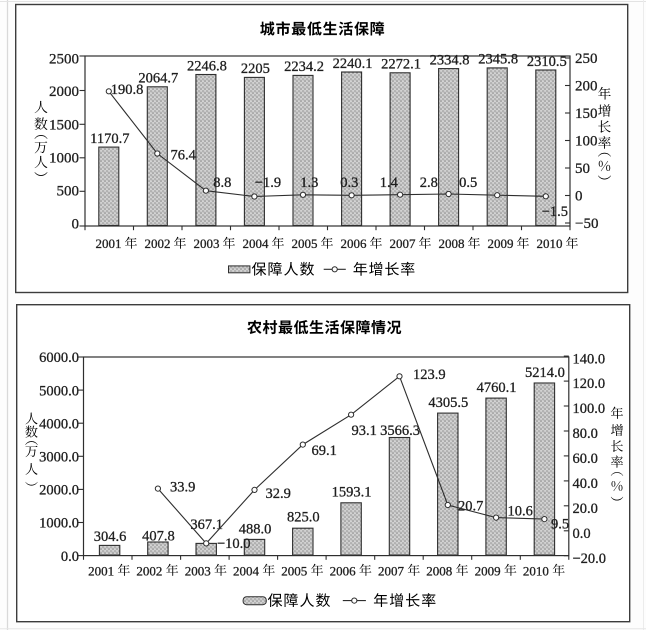 This screenshot has height=630, width=646. Describe the element at coordinates (450, 60) in the screenshot. I see `svg-text: 2334.8` at that location.